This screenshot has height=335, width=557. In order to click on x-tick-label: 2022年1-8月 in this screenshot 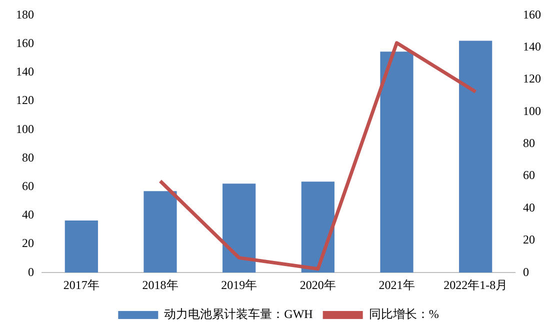, I will do `click(476, 285)`.